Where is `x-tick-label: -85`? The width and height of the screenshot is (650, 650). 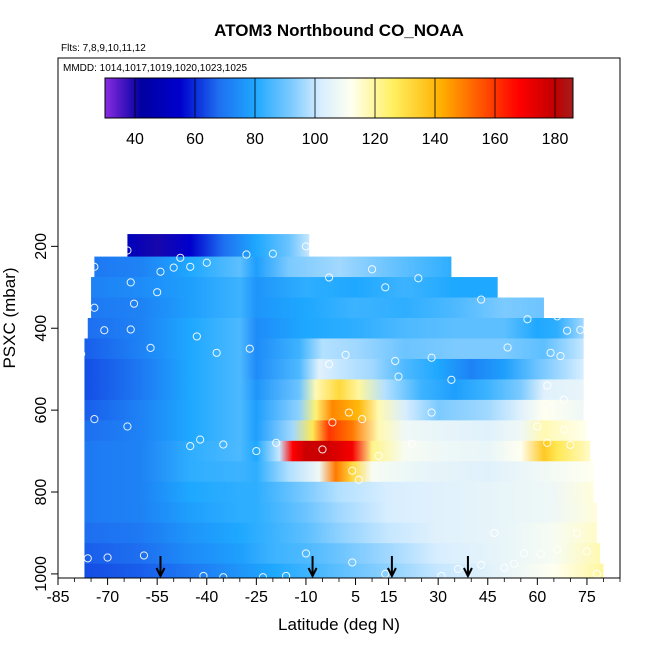 x-tick-label: -85 is located at coordinates (57, 597).